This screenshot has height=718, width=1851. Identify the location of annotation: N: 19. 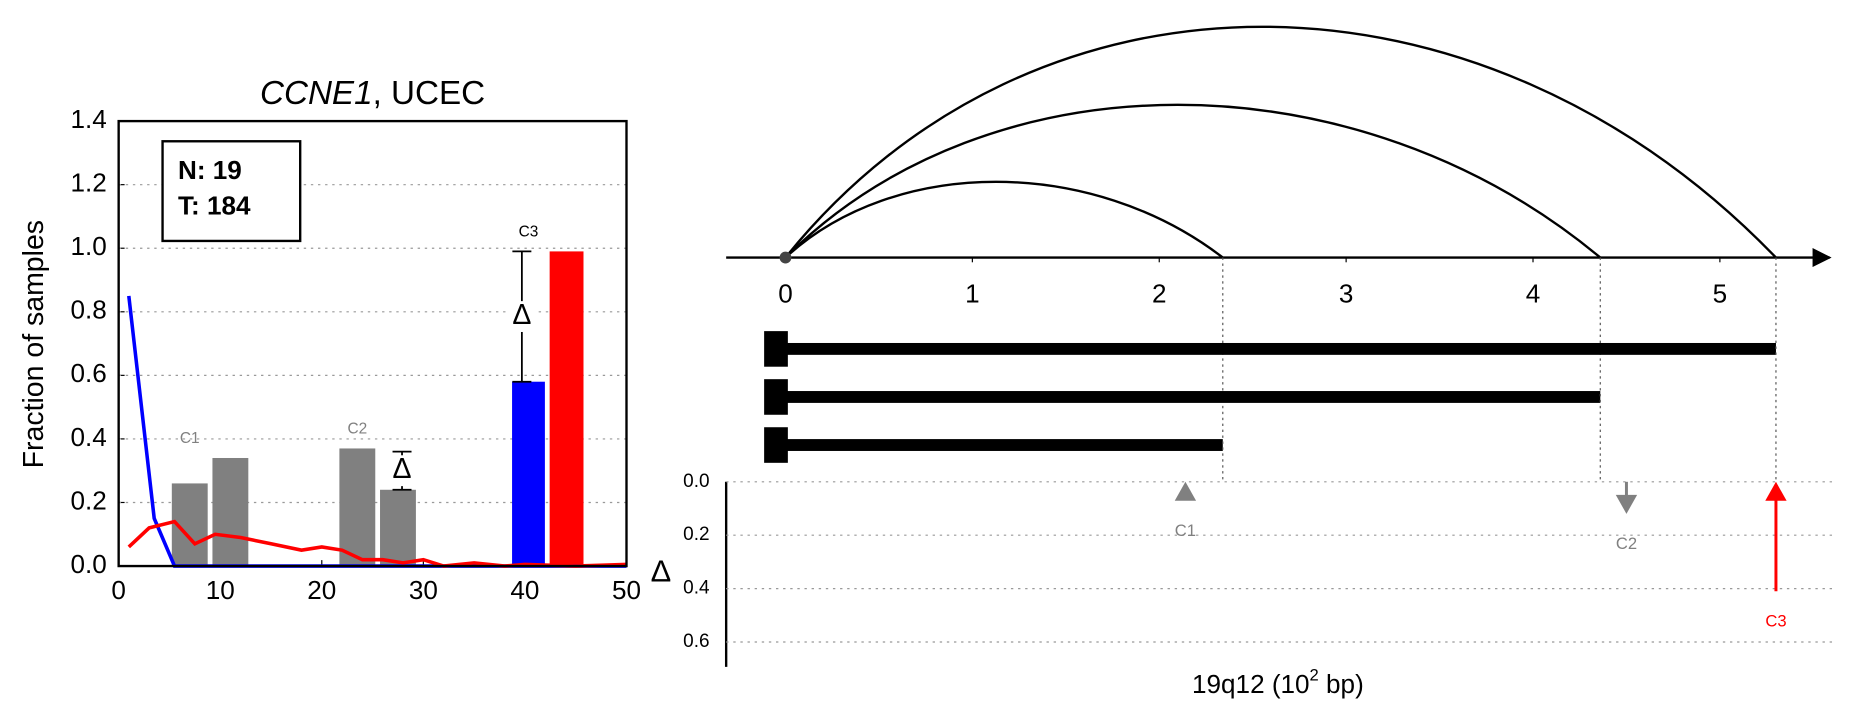
(210, 170).